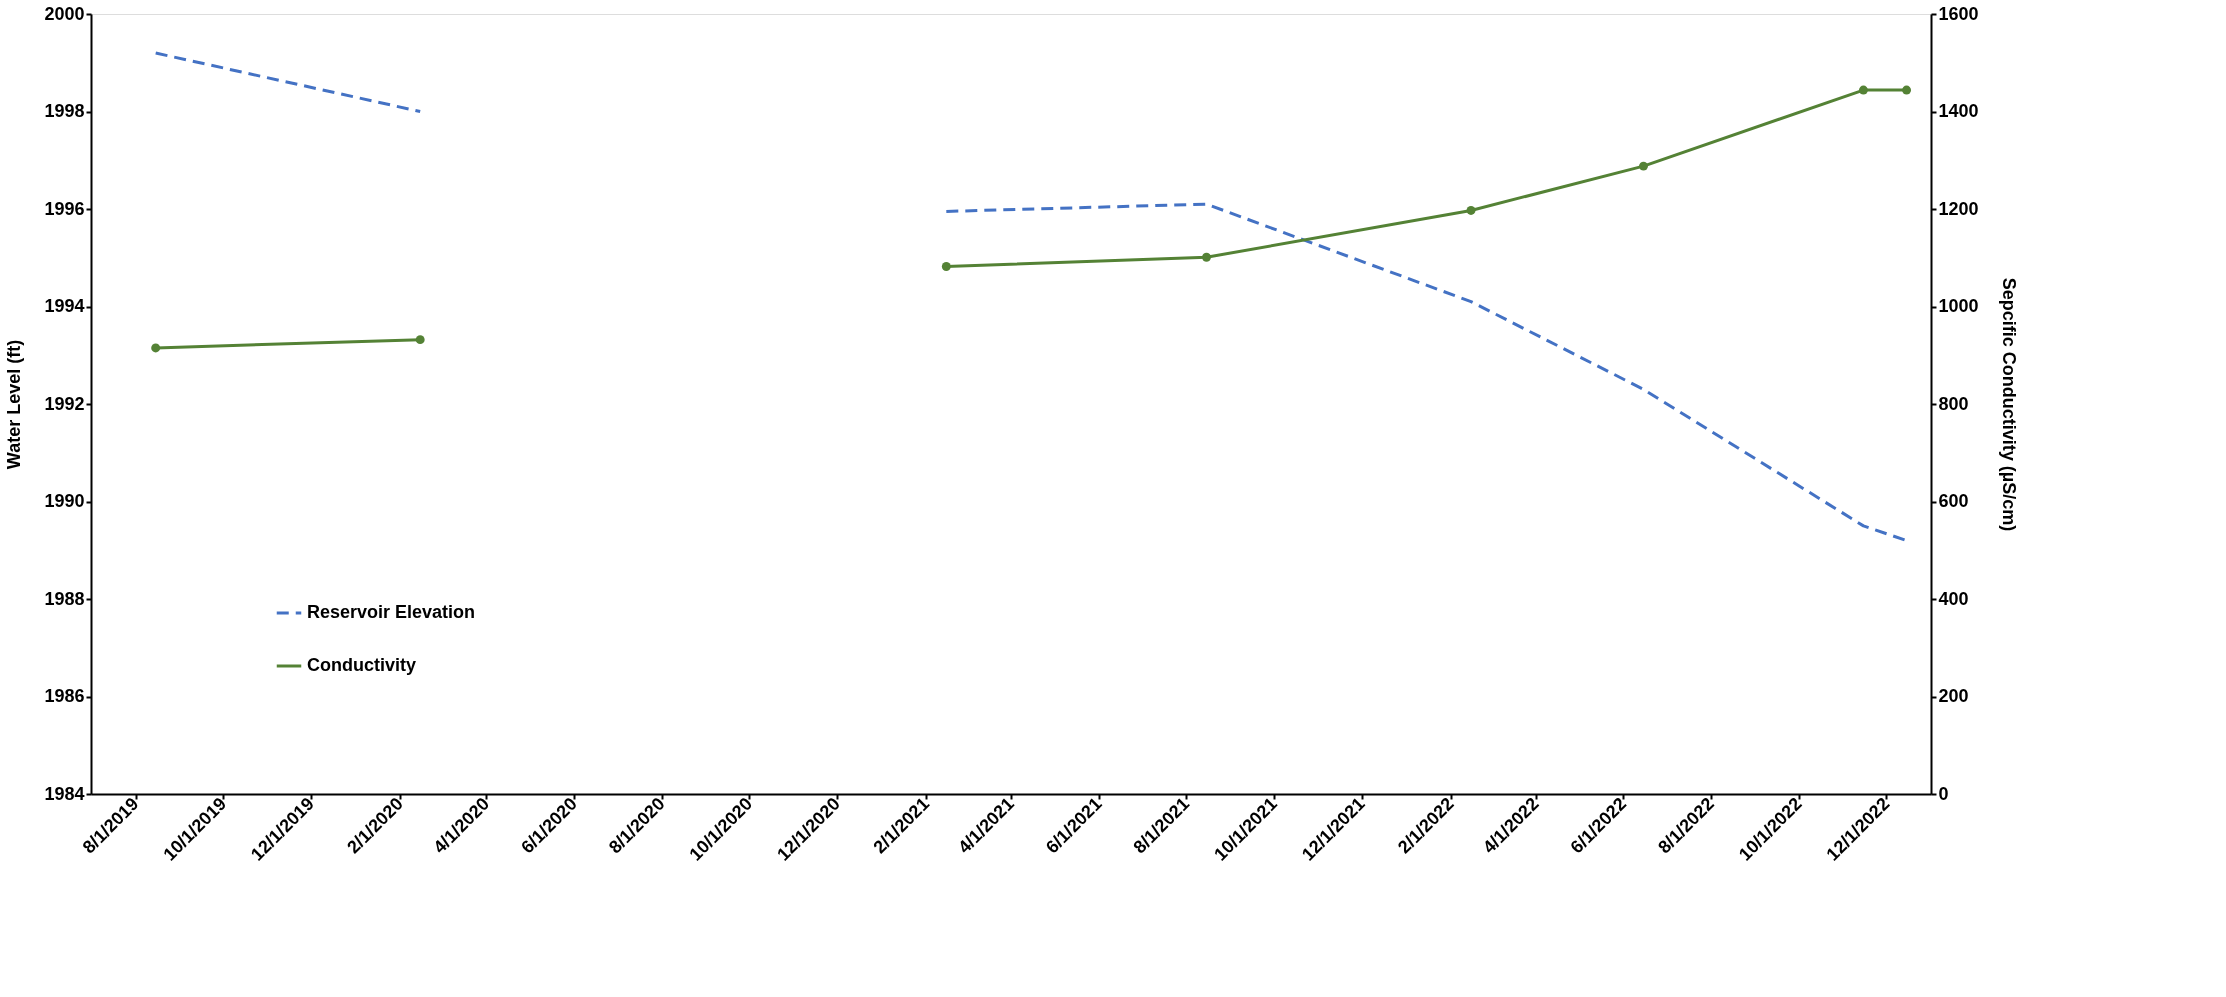 The width and height of the screenshot is (2226, 997). Describe the element at coordinates (64, 306) in the screenshot. I see `y-tick-label: 1994` at that location.